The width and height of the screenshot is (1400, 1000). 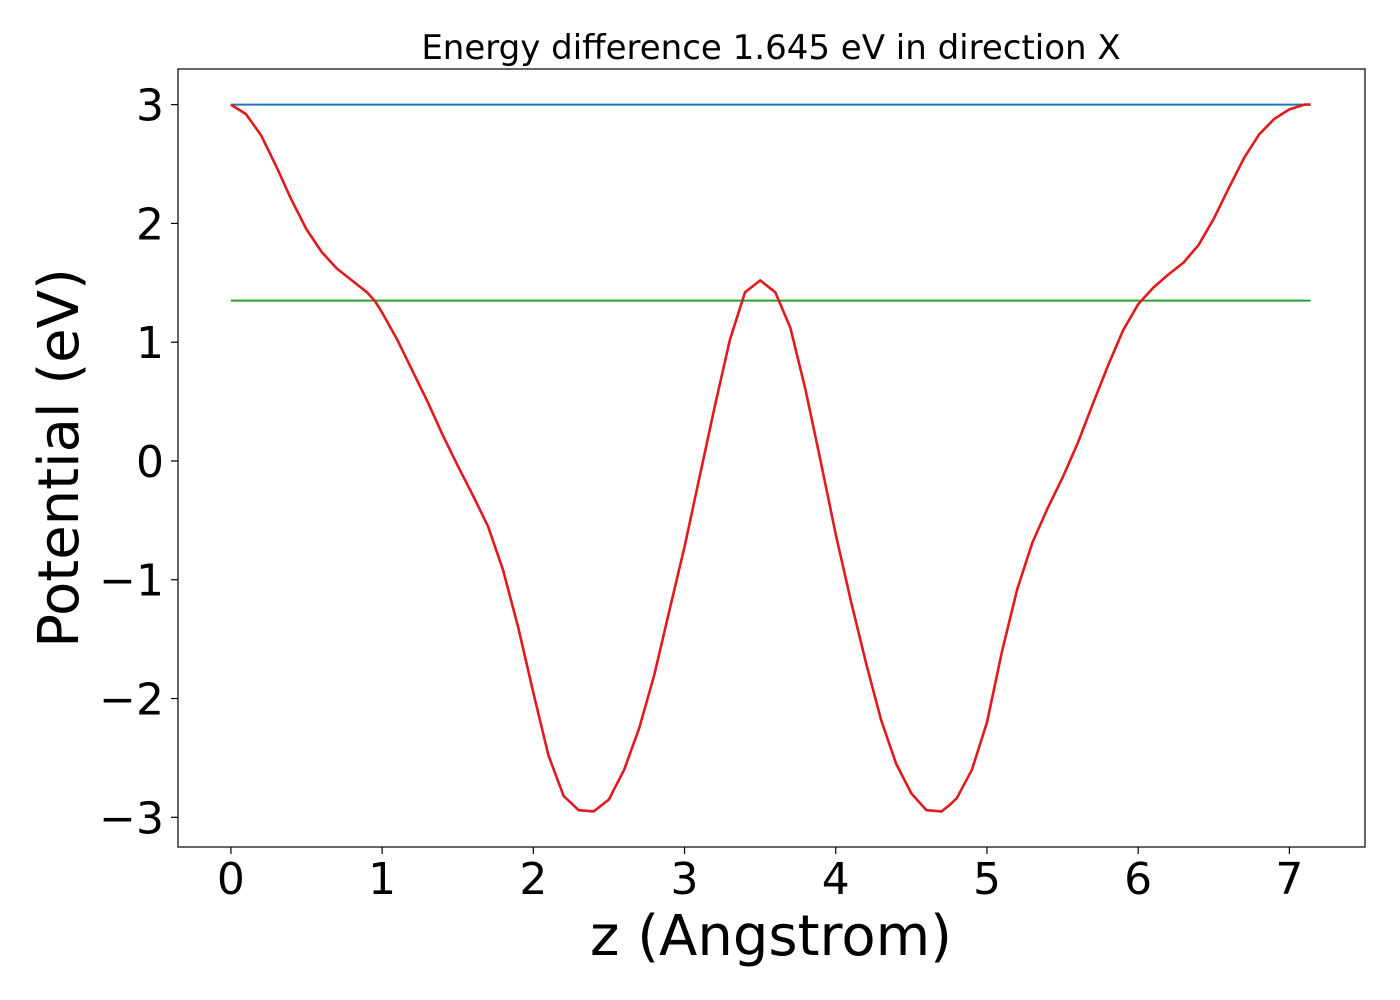 What do you see at coordinates (131, 581) in the screenshot?
I see `y-tick-label: −1` at bounding box center [131, 581].